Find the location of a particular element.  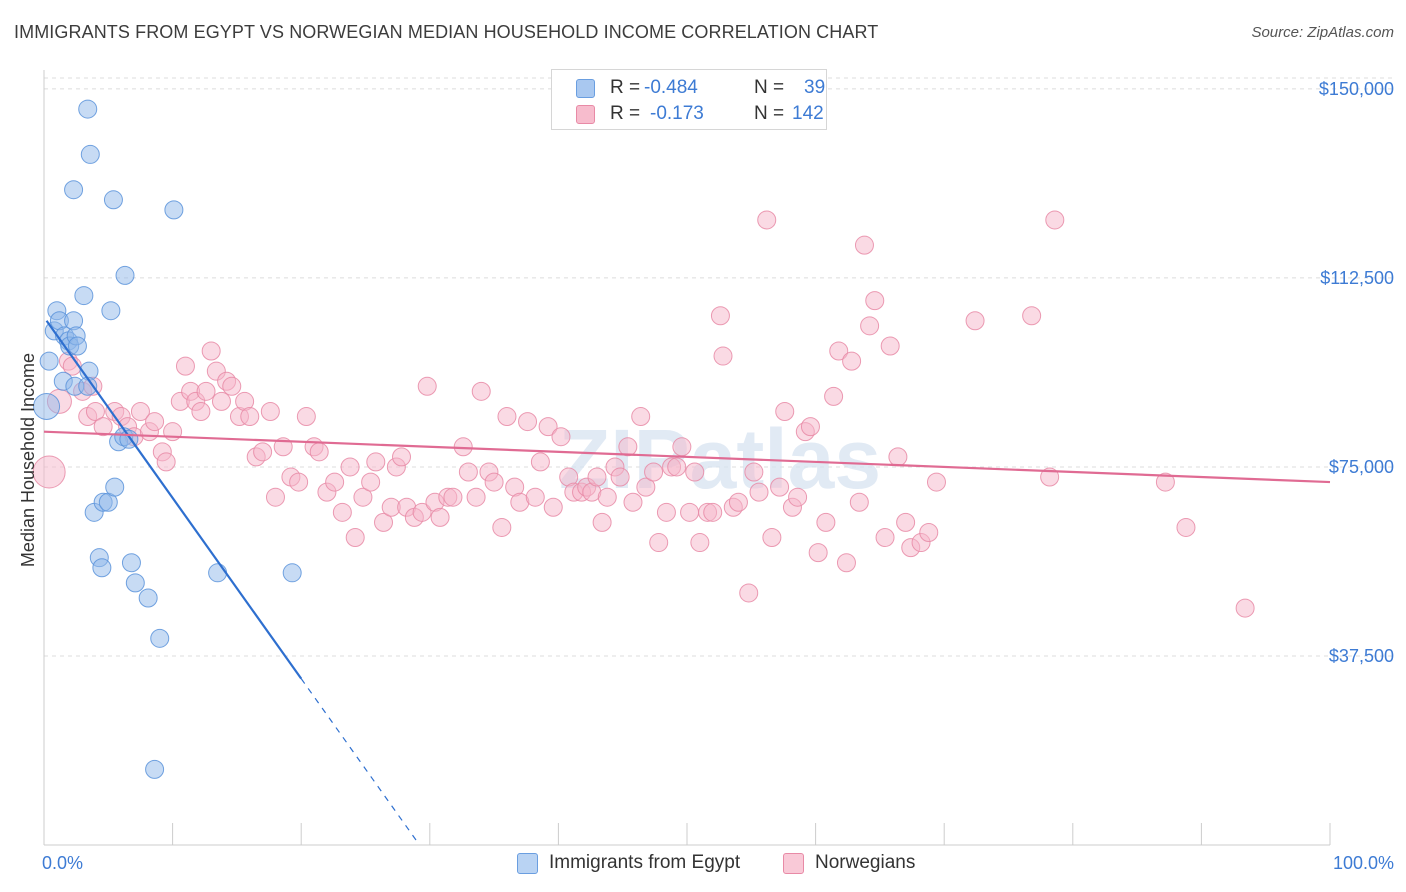

x-tick-label: 0.0% is located at coordinates (62, 863).